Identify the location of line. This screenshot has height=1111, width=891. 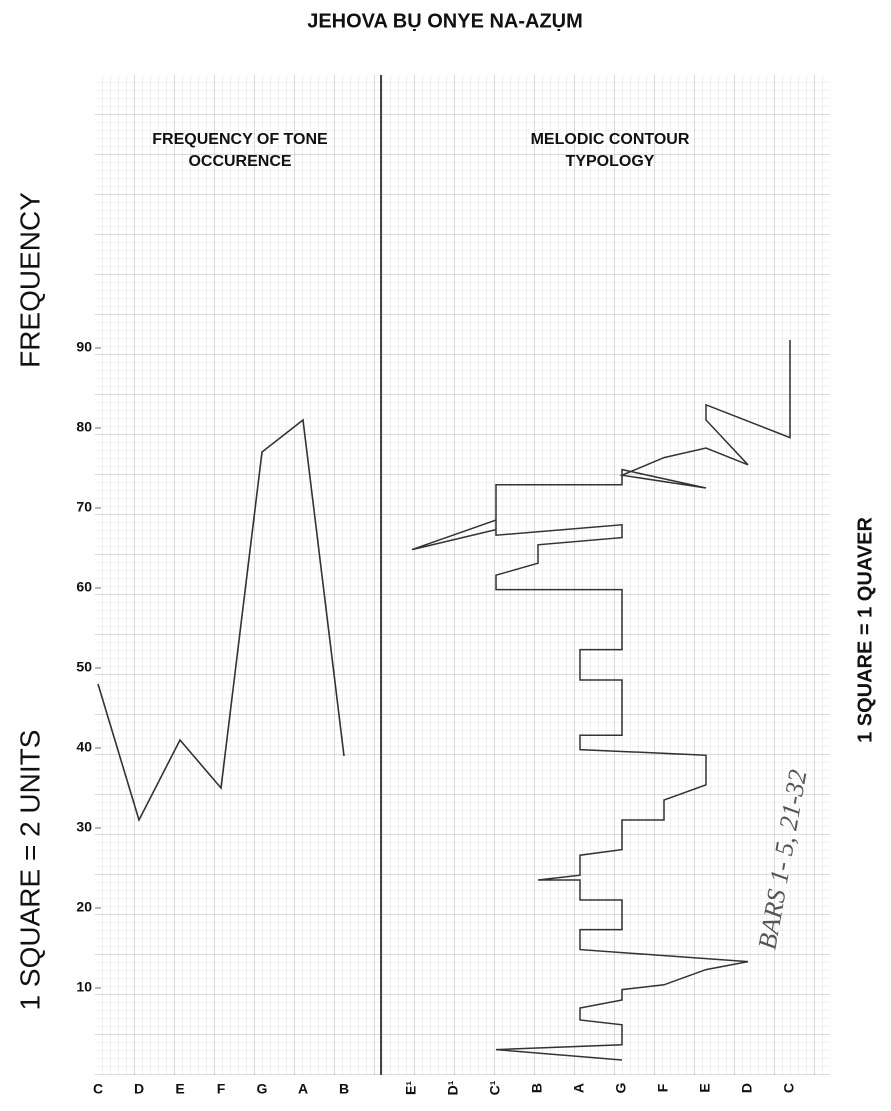
(221, 620).